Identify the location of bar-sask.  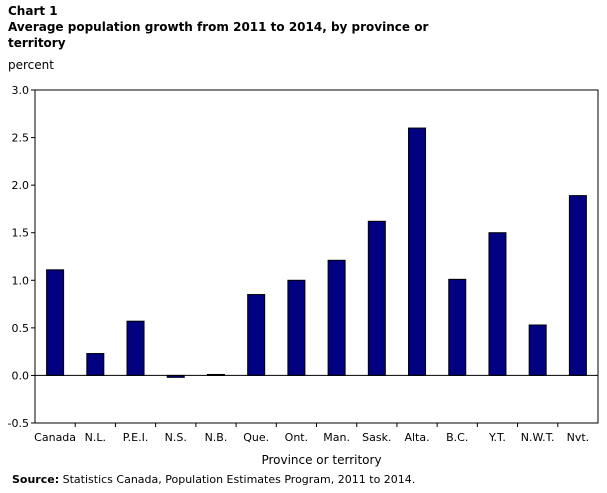
(376, 298).